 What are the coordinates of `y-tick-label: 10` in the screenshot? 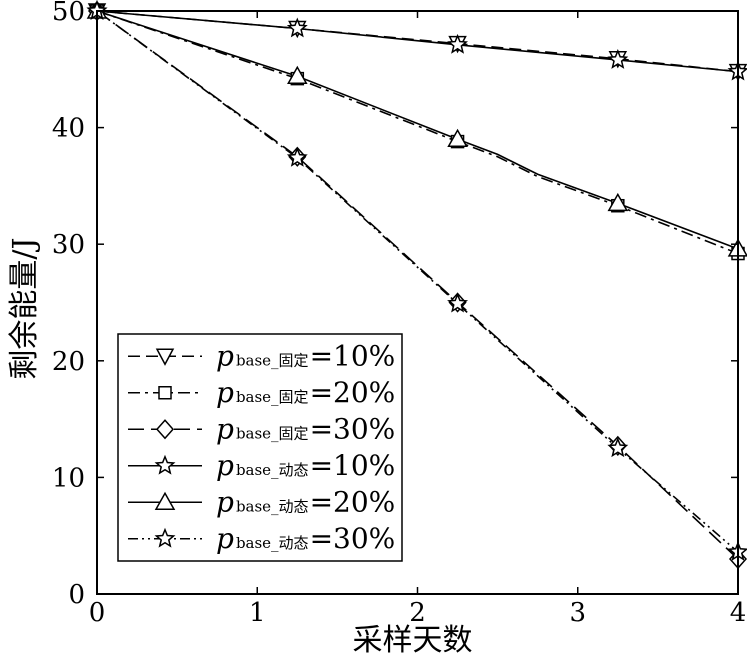 It's located at (68, 478).